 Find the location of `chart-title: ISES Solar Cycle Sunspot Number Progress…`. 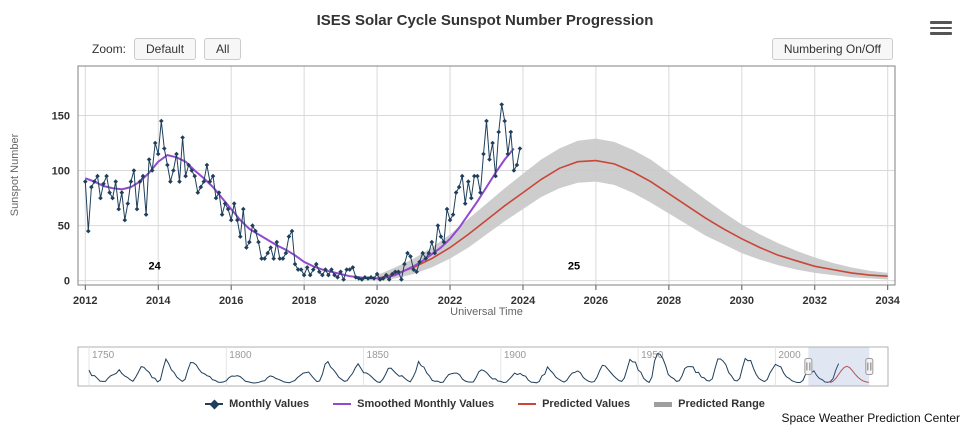

chart-title: ISES Solar Cycle Sunspot Number Progress… is located at coordinates (485, 20).